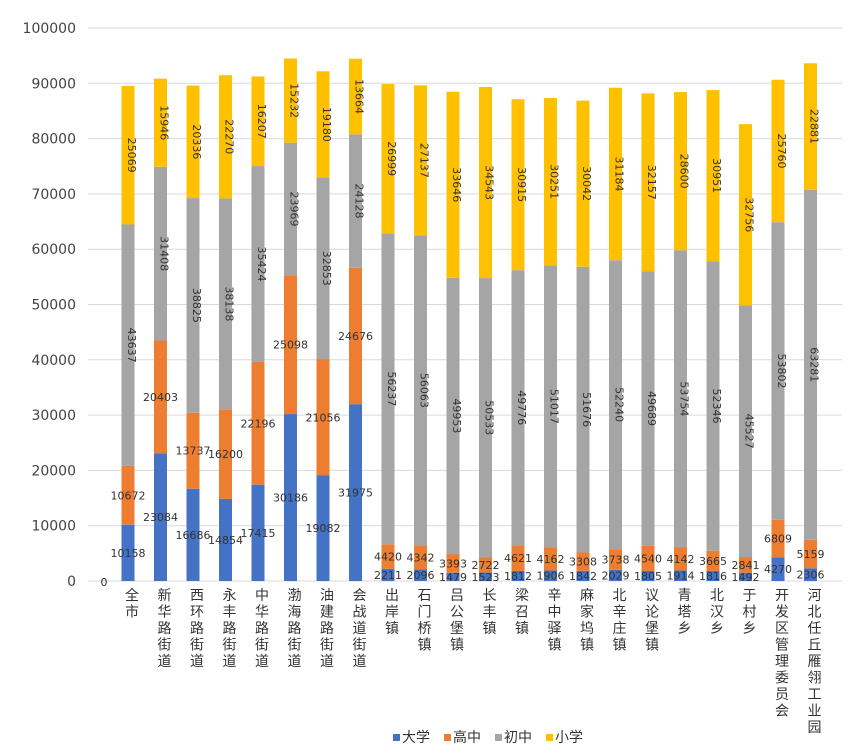 The width and height of the screenshot is (858, 755). What do you see at coordinates (652, 613) in the screenshot?
I see `x-tick-char: 论` at bounding box center [652, 613].